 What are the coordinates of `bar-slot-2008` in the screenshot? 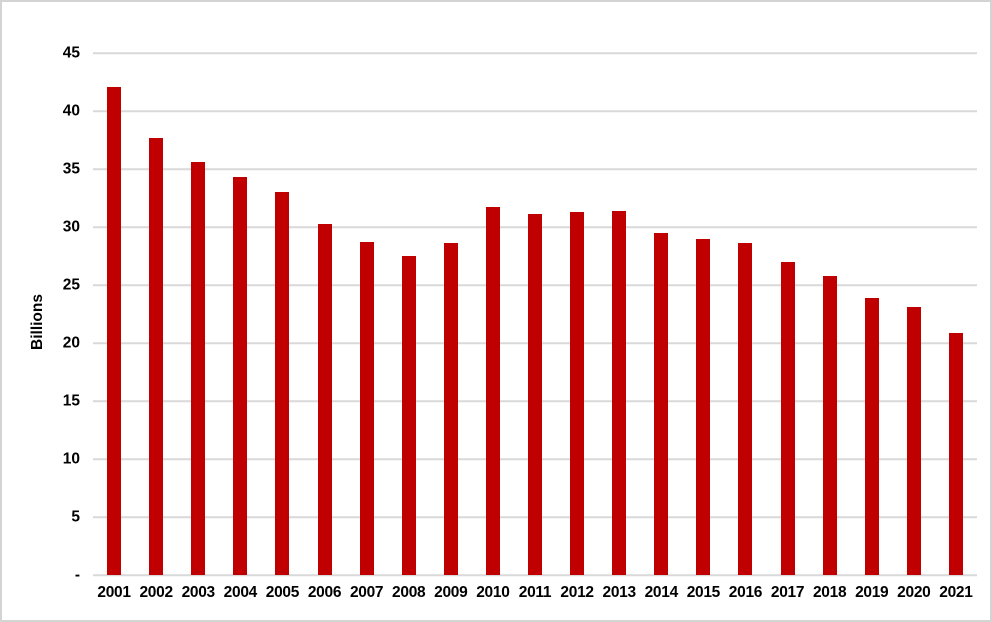 It's located at (409, 314).